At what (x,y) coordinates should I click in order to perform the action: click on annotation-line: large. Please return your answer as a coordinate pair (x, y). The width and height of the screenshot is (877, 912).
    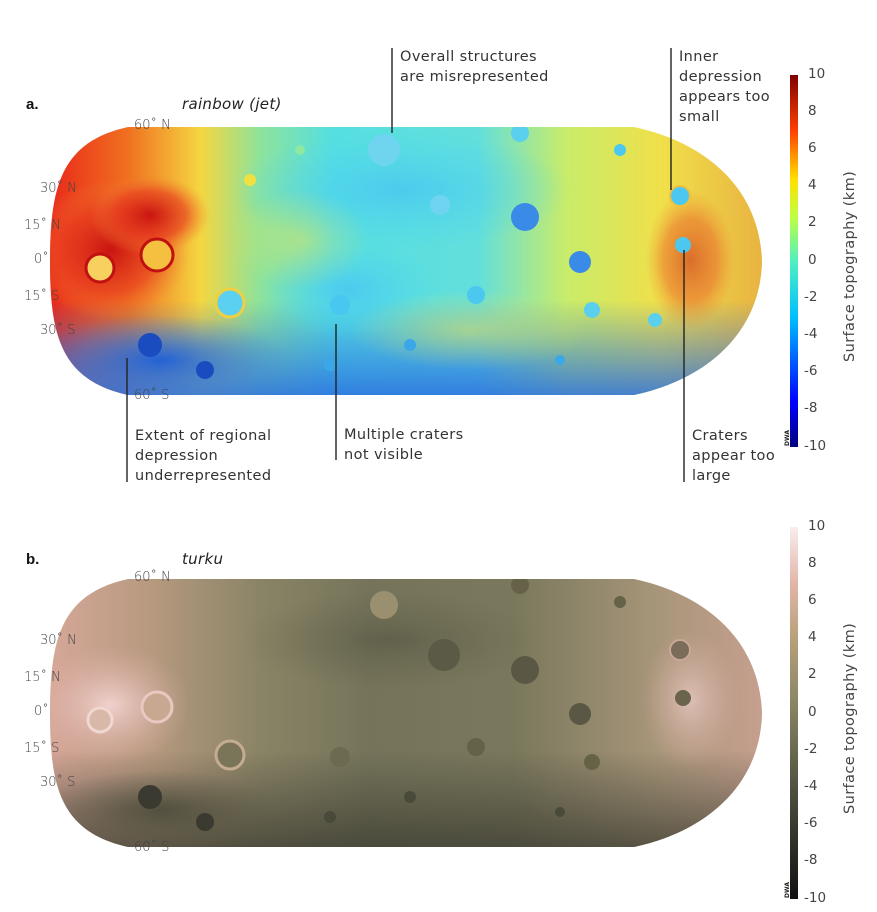
    Looking at the image, I should click on (711, 476).